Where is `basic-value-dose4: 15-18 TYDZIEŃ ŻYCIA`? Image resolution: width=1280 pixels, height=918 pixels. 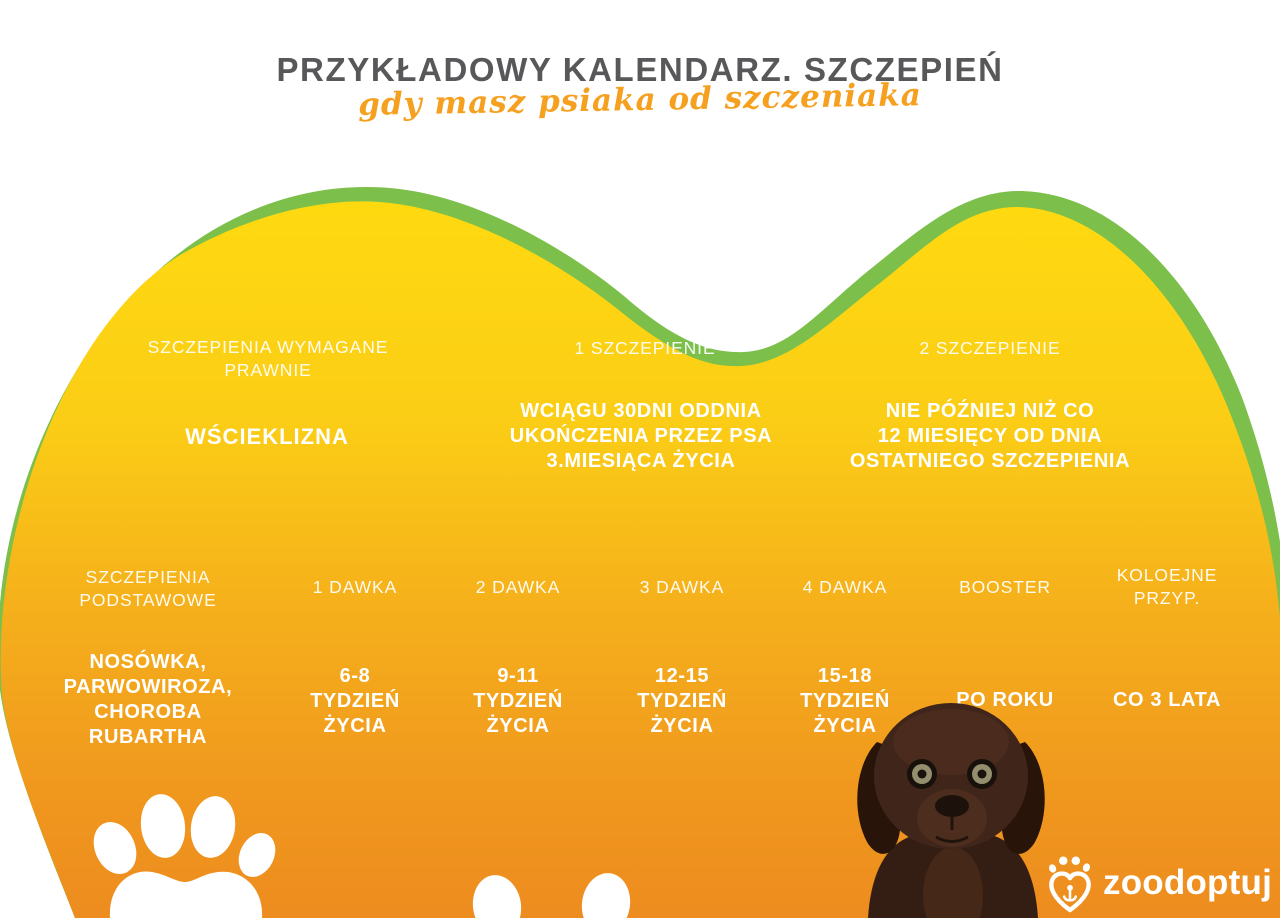 basic-value-dose4: 15-18 TYDZIEŃ ŻYCIA is located at coordinates (845, 701).